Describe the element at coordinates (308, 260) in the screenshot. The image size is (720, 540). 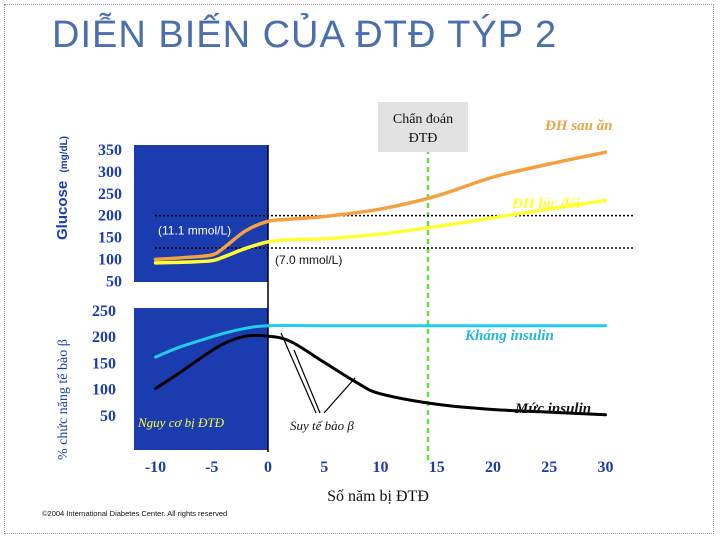
I see `reference-line-7mmol-label: (7.0 mmol/L)` at that location.